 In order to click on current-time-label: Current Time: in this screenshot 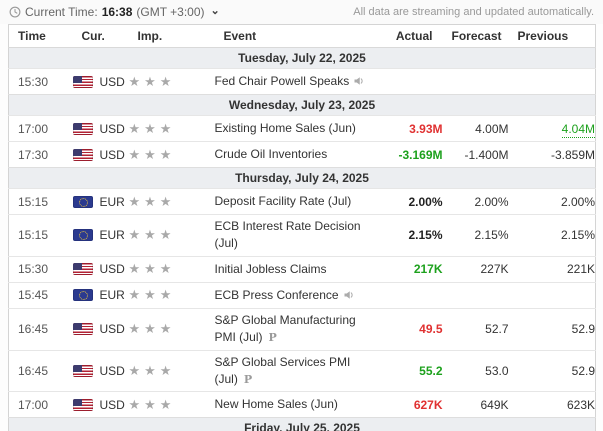, I will do `click(61, 12)`.